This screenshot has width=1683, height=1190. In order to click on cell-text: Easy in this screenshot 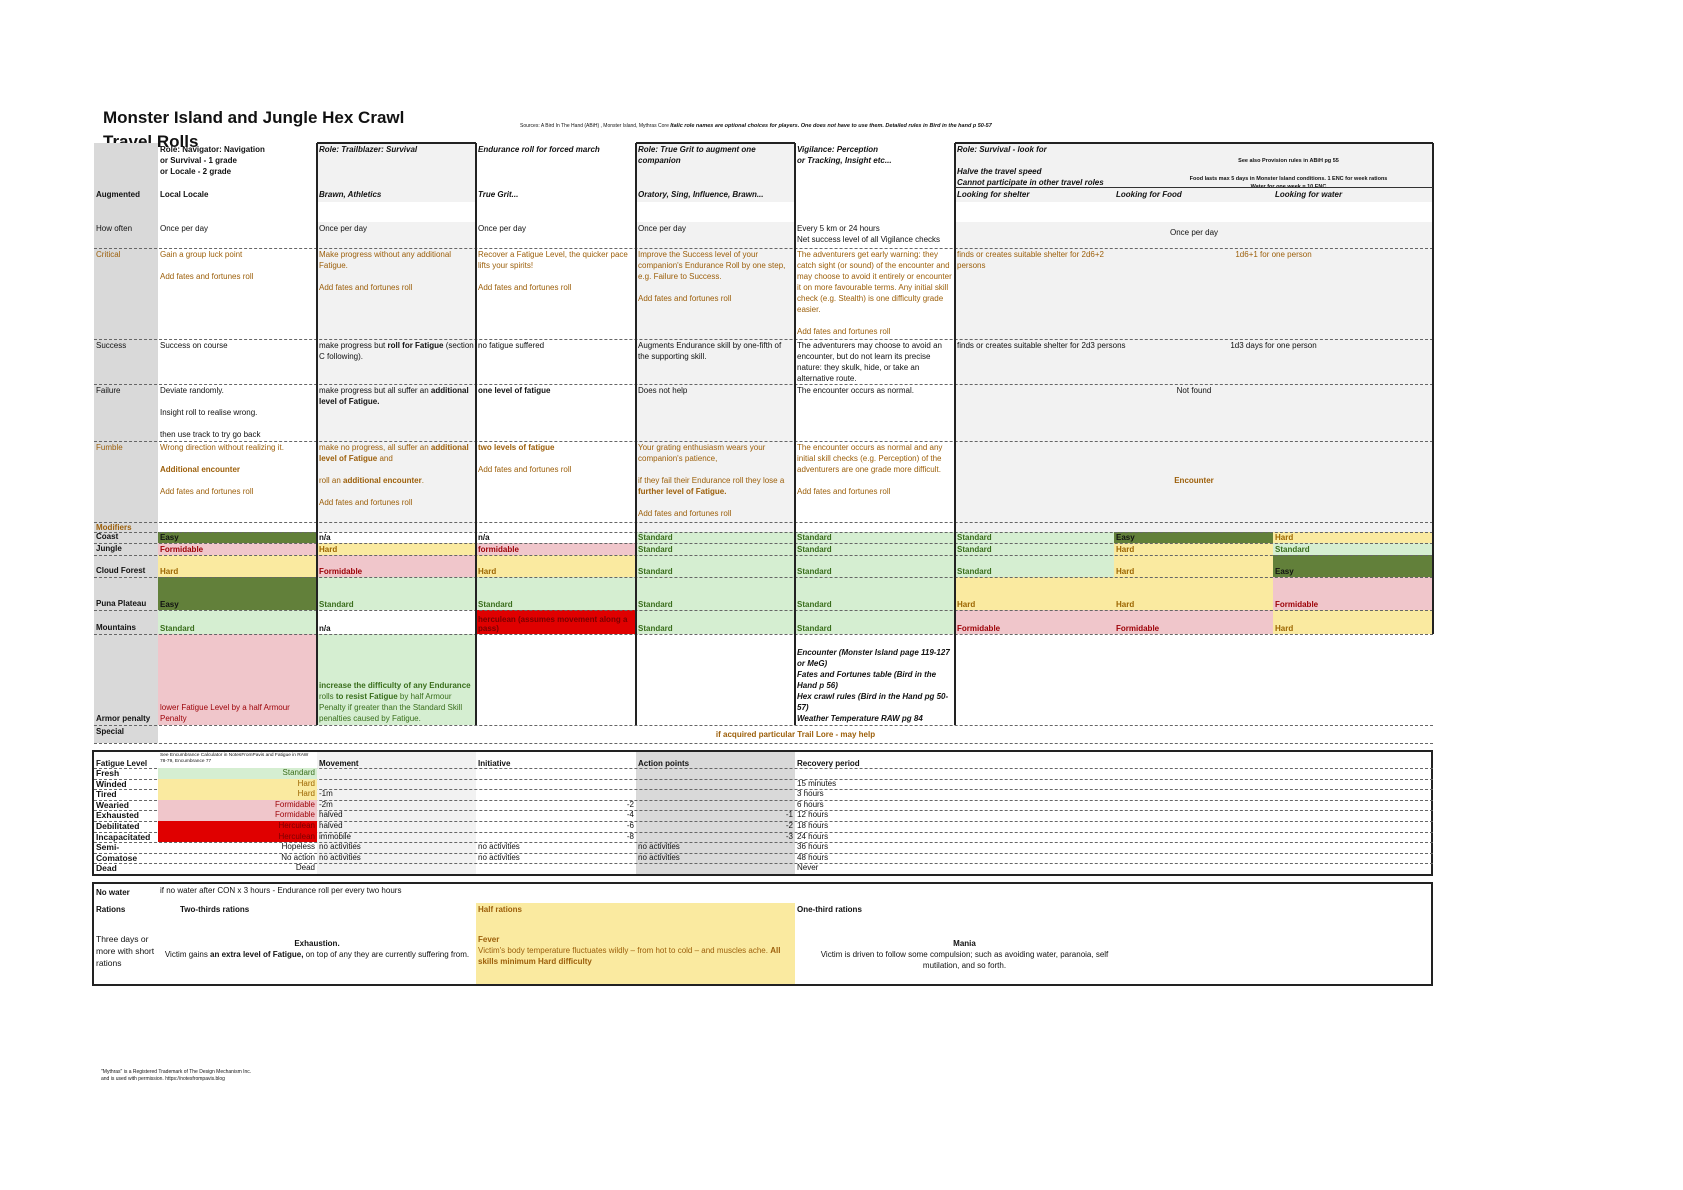, I will do `click(1284, 571)`.